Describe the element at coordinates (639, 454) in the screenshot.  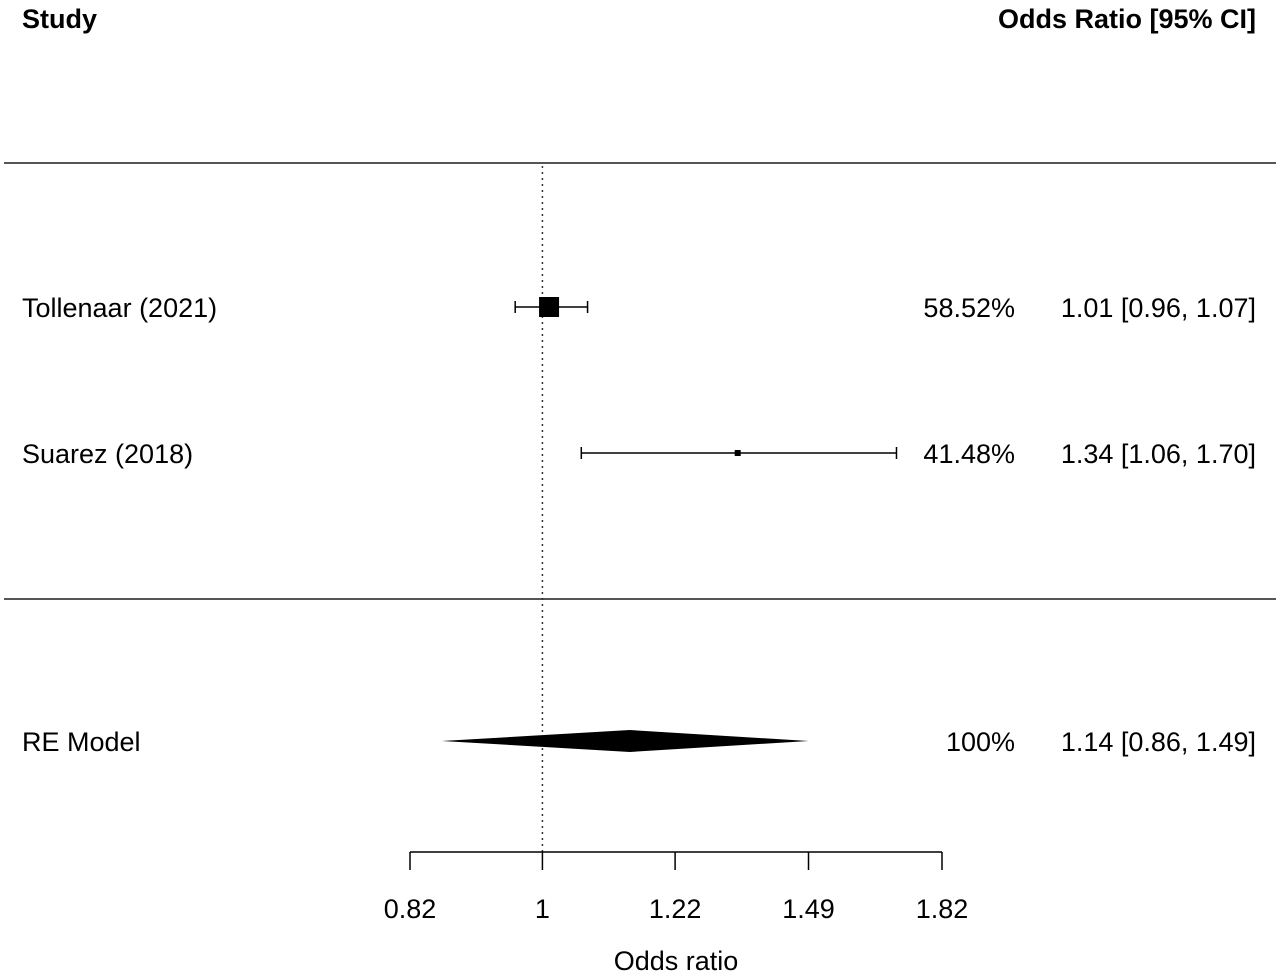
I see `study-row: Suarez (2018) 41.48% 1.34 [1.06, 1.70]` at that location.